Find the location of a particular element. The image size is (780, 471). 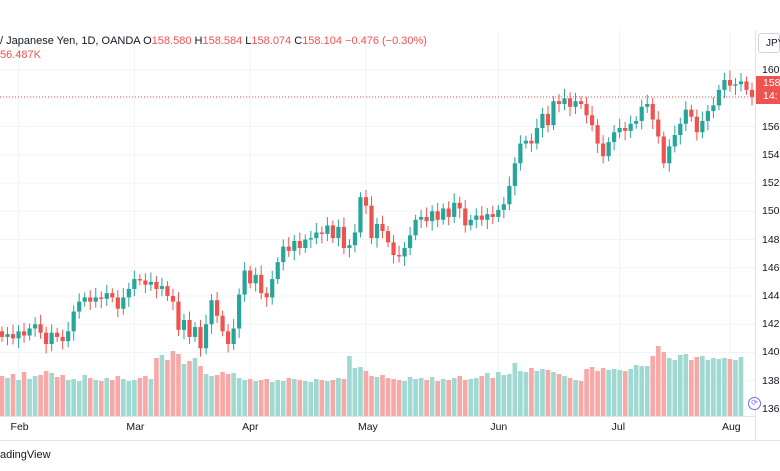

price-tick-label: 148 is located at coordinates (771, 239).